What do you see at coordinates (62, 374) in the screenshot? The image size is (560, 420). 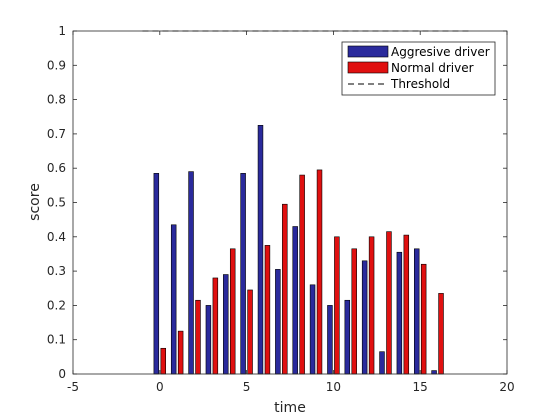 I see `y-tick-label: 0` at bounding box center [62, 374].